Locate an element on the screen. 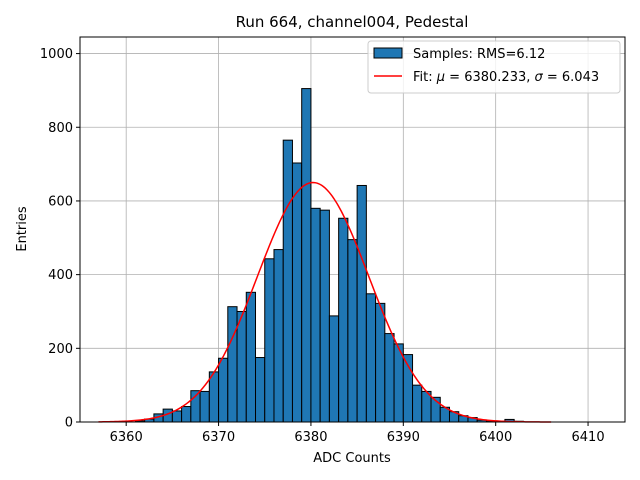 This screenshot has height=480, width=640. y-tick-label: 0 is located at coordinates (69, 423).